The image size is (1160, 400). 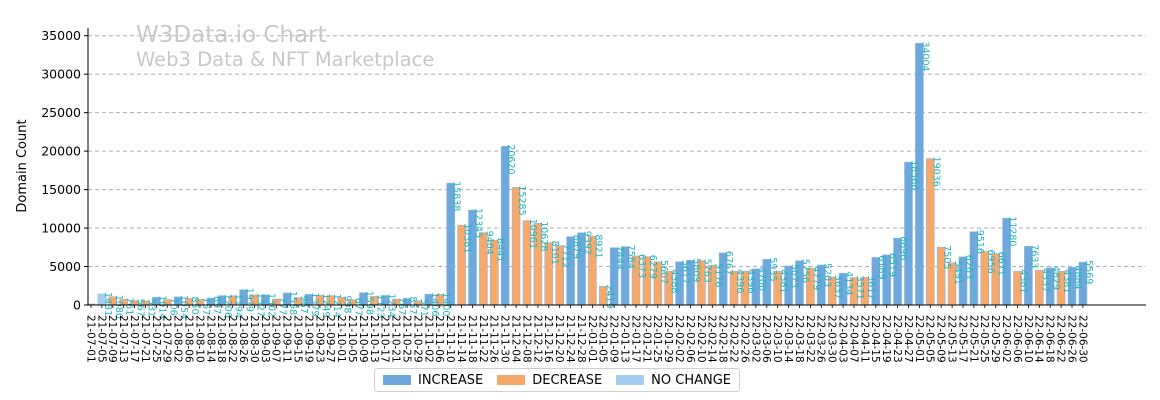 I want to click on data-label-22-06-10: 7633, so click(x=1033, y=256).